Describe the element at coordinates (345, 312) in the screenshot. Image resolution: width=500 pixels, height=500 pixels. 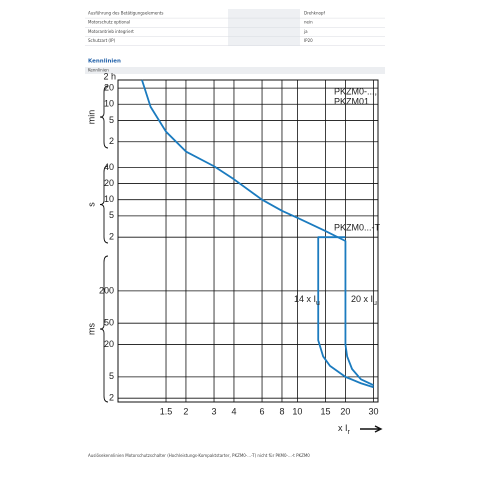
I see `curve` at that location.